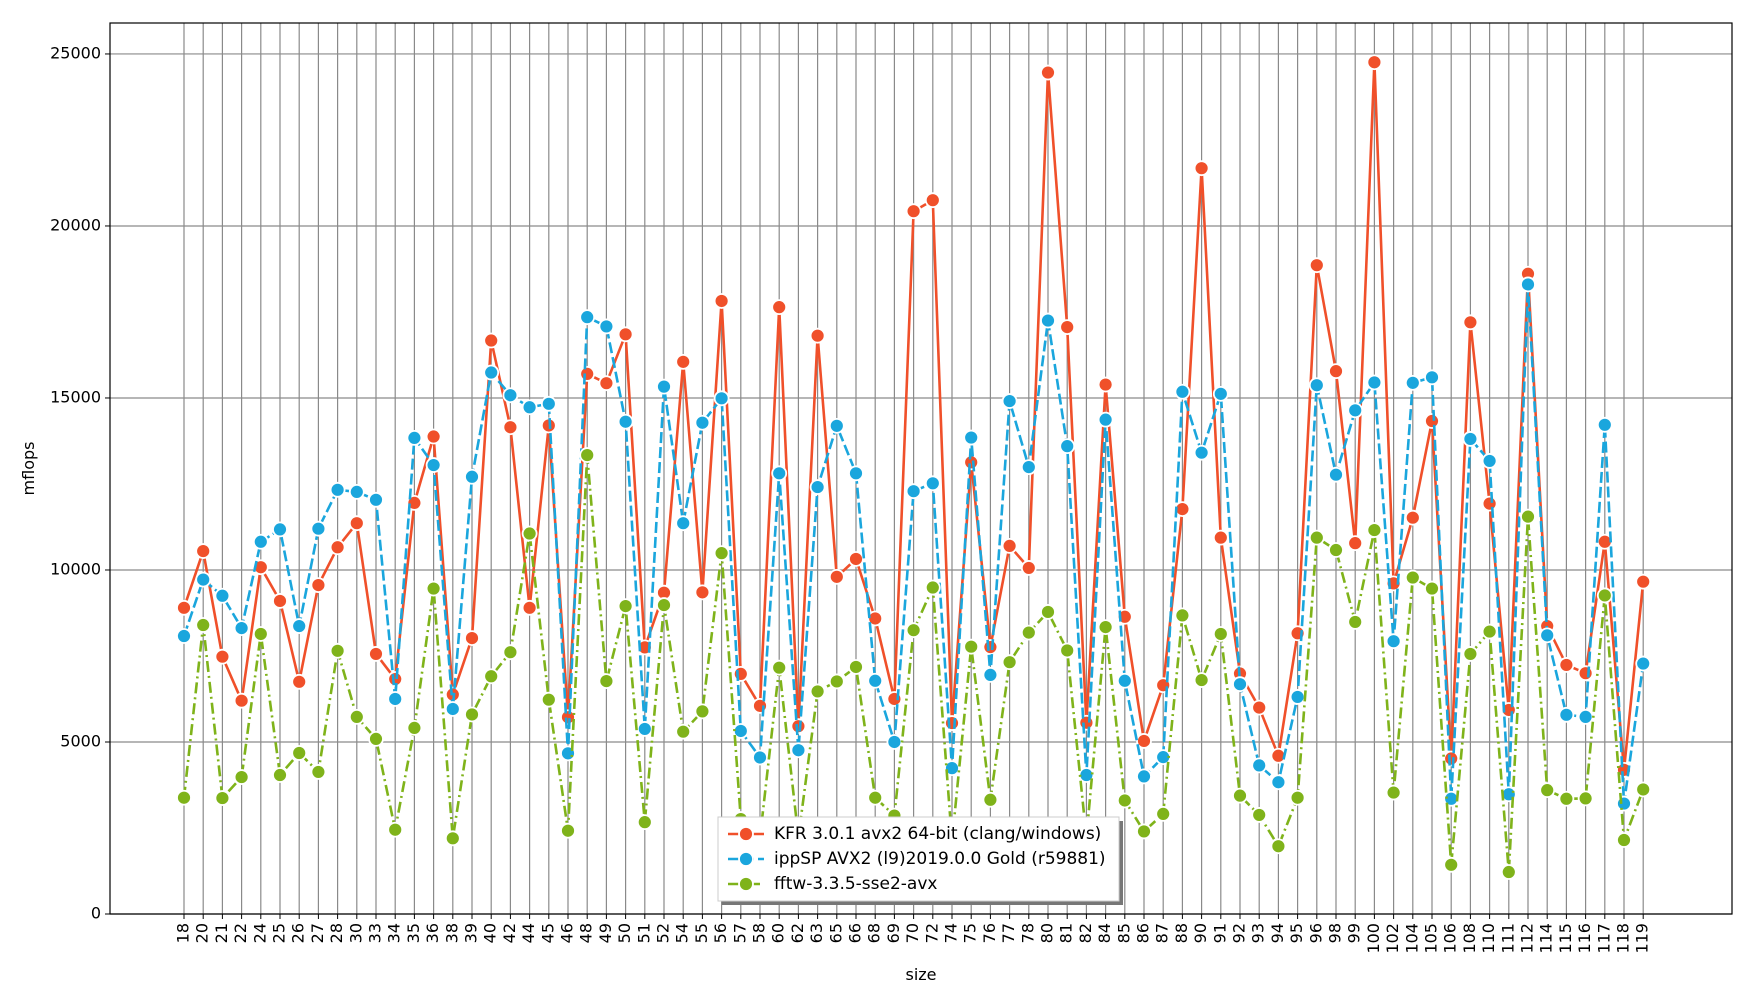 The width and height of the screenshot is (1750, 1000). Describe the element at coordinates (1181, 933) in the screenshot. I see `x-tick-label: 88` at that location.